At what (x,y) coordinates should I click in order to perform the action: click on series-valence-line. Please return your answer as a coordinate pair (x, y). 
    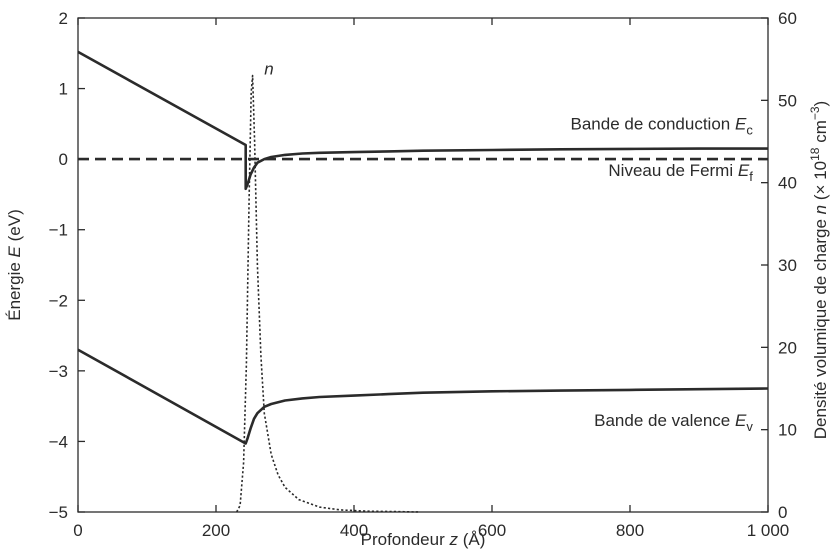
    Looking at the image, I should click on (423, 396).